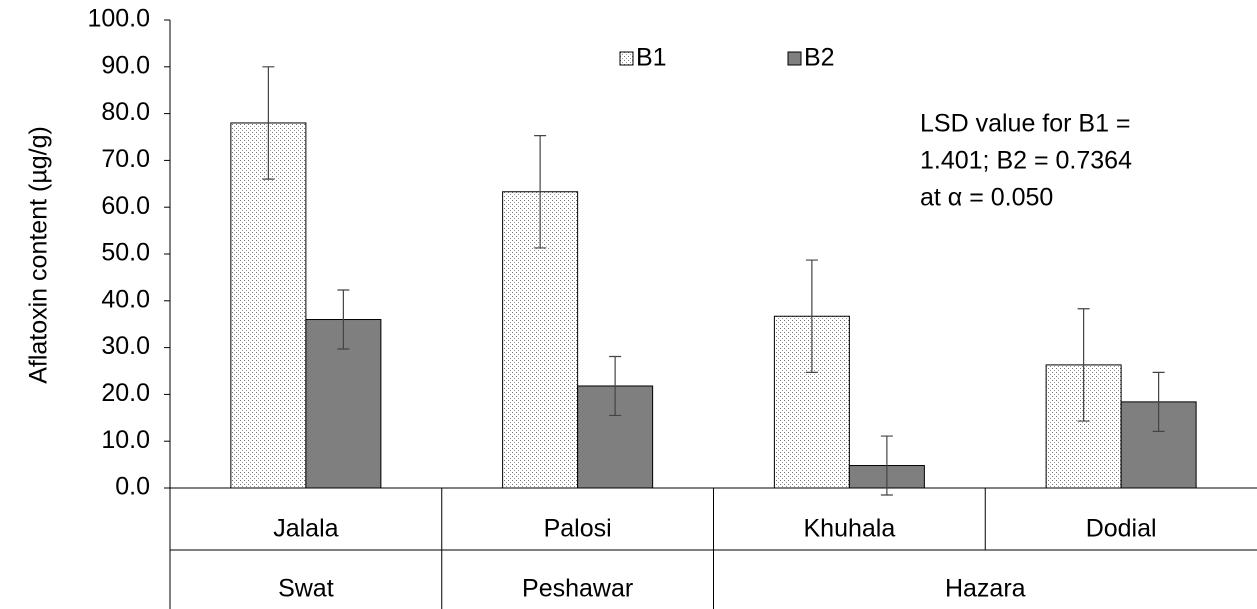 Image resolution: width=1257 pixels, height=609 pixels. I want to click on group-label: Peshawar, so click(577, 589).